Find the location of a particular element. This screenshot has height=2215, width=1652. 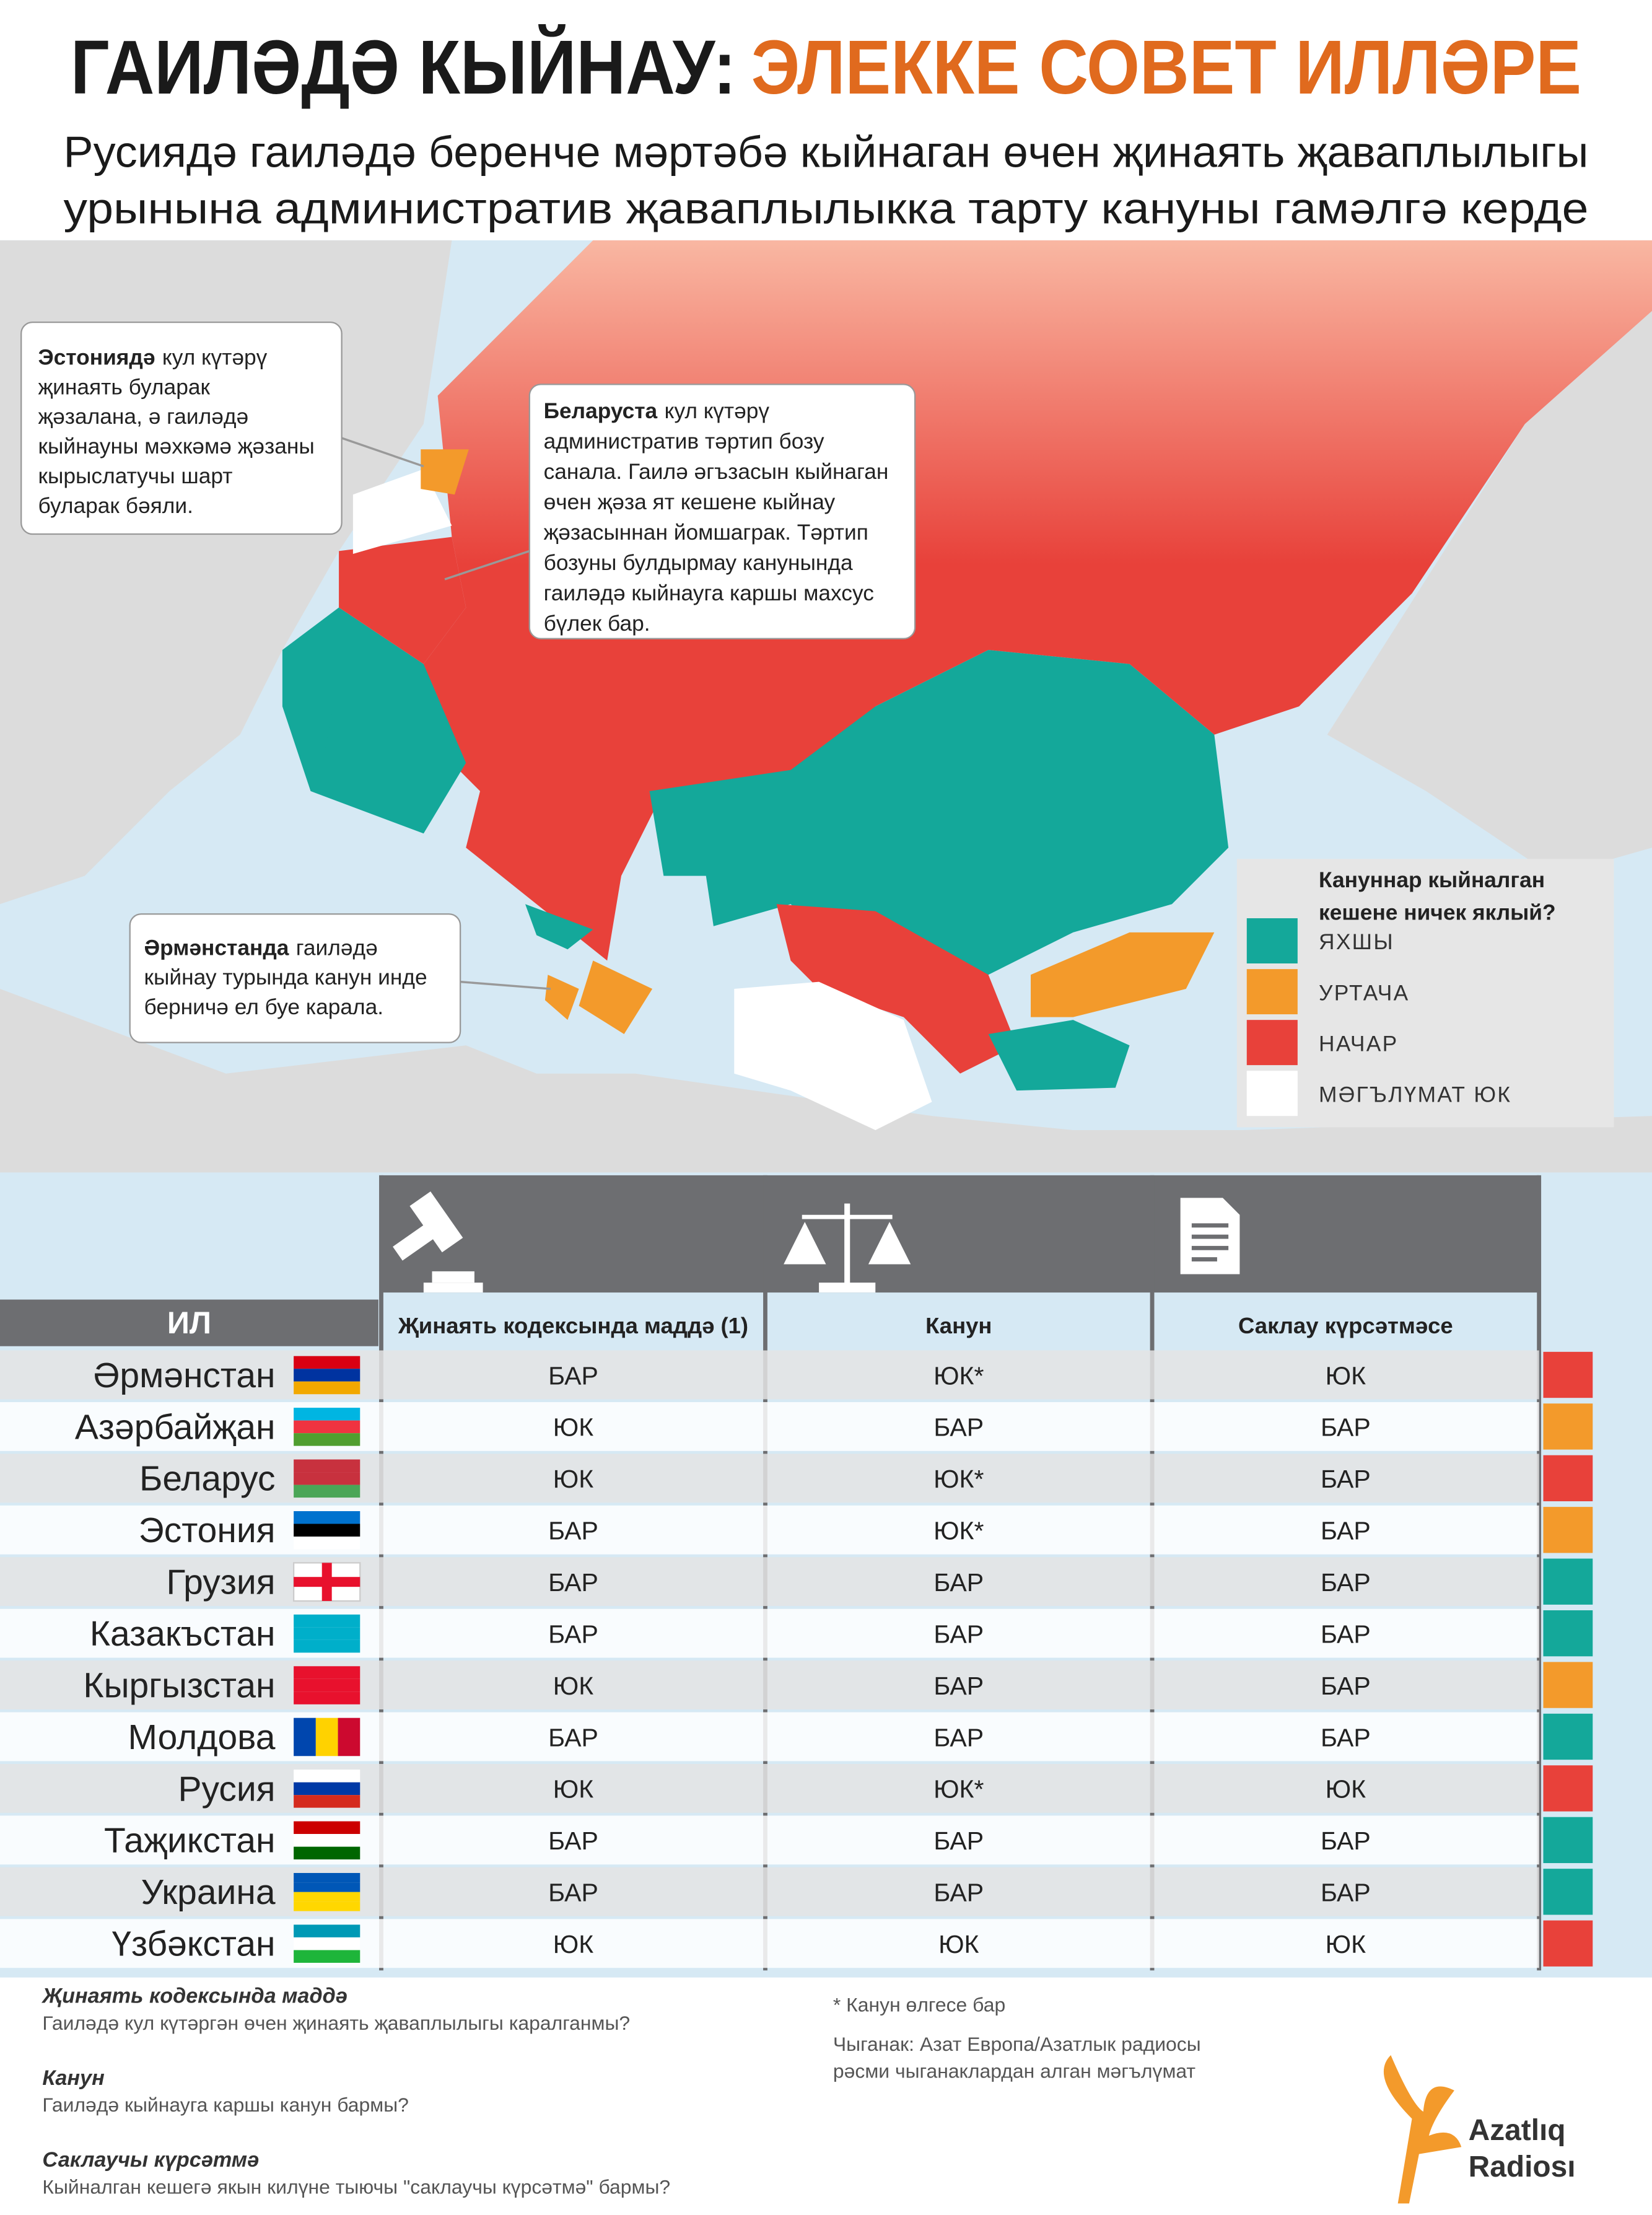

country-name: Таҗикстан is located at coordinates (190, 1841).